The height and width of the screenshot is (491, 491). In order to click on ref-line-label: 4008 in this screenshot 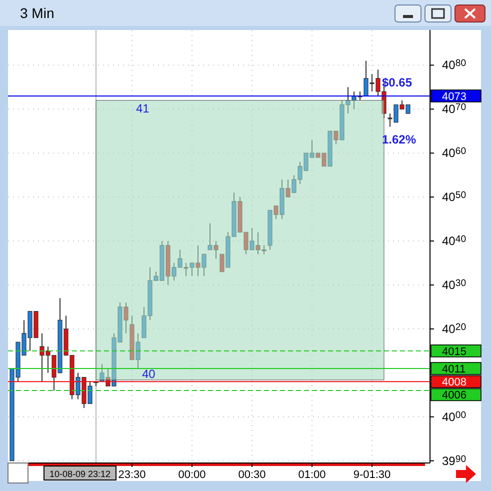, I will do `click(454, 382)`.